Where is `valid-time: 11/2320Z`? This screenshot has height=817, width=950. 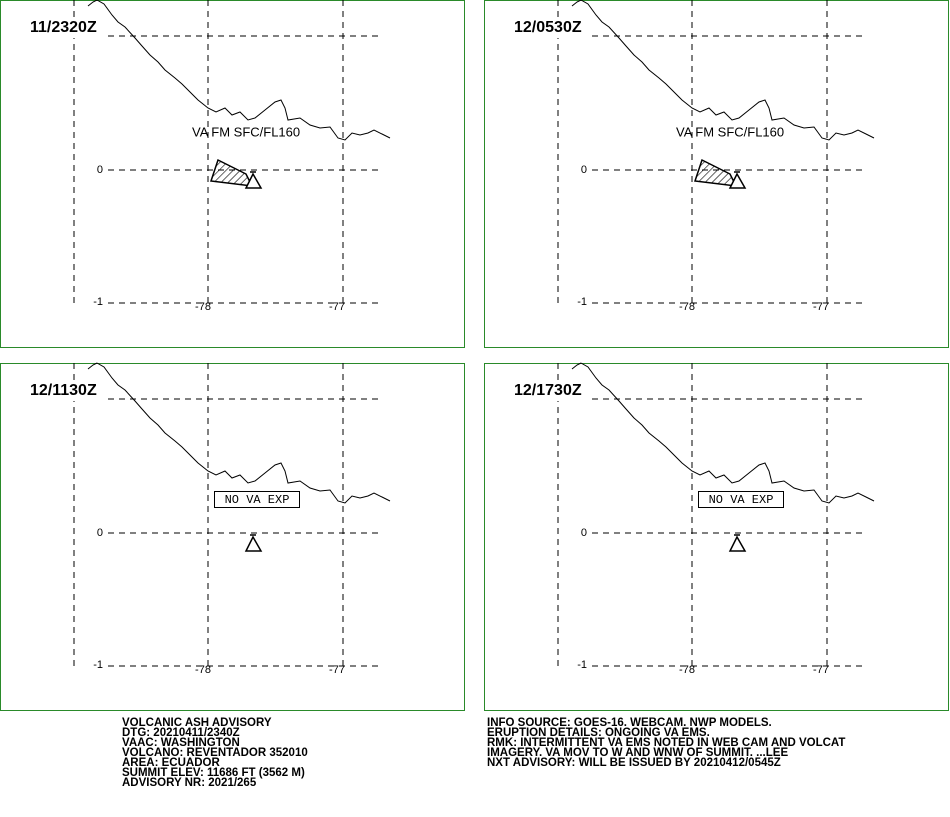
valid-time: 11/2320Z is located at coordinates (63, 27).